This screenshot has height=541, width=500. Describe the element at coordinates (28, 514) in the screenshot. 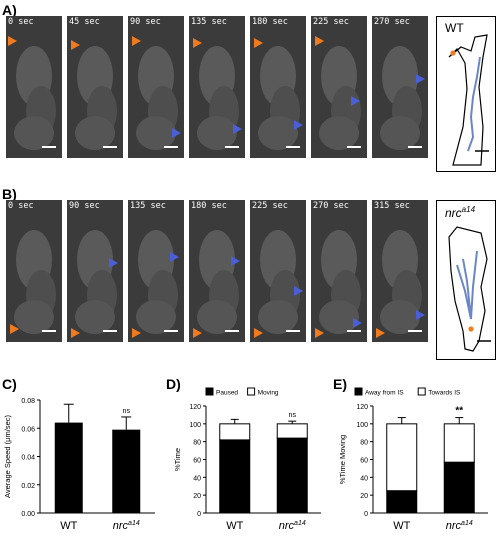

I see `y-tick-label: 0.00` at that location.